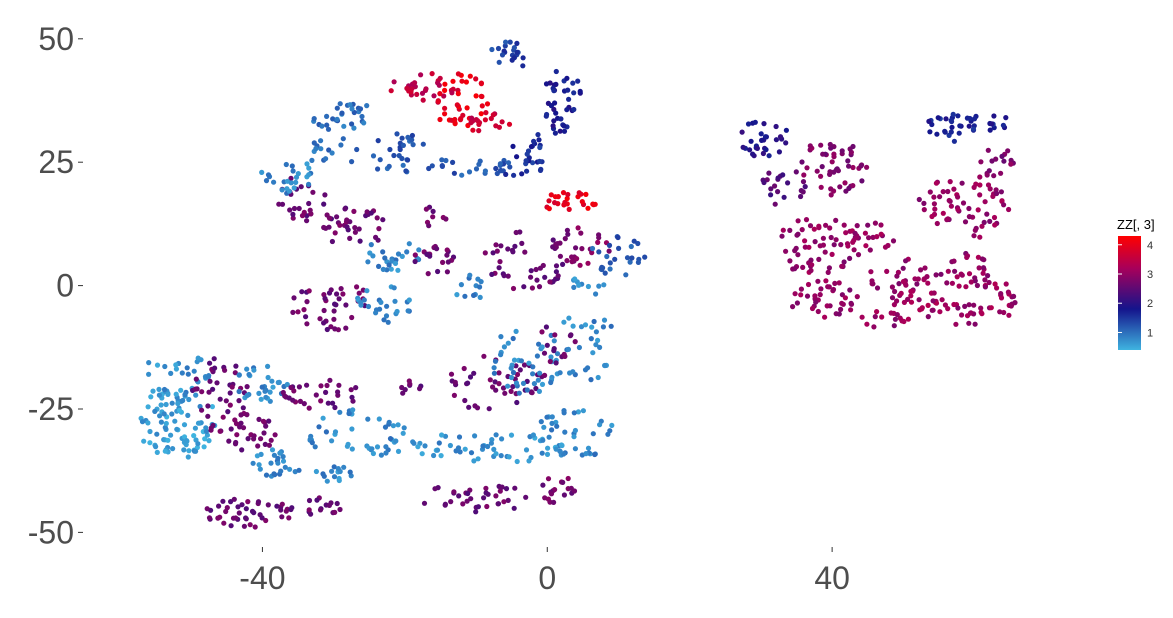 This screenshot has width=1173, height=618. I want to click on legend-title: ZZ[, 3], so click(1136, 224).